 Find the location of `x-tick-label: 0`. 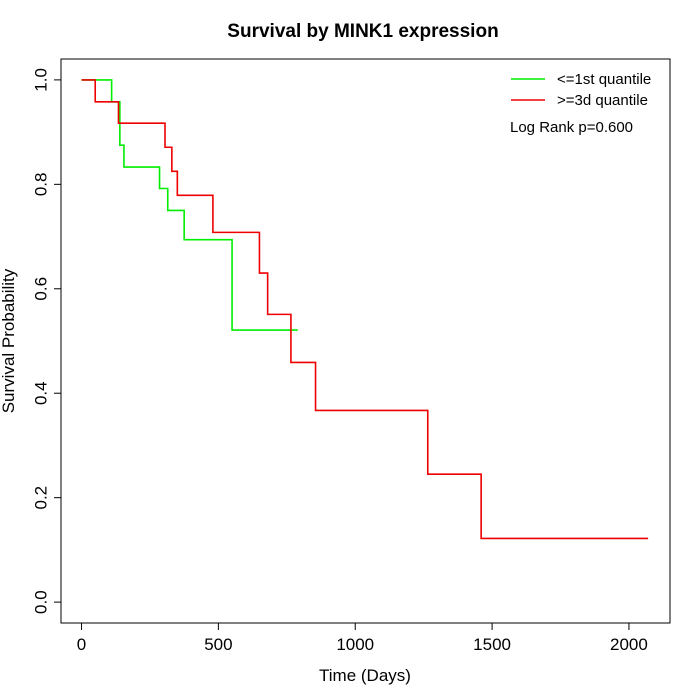

x-tick-label: 0 is located at coordinates (81, 644).